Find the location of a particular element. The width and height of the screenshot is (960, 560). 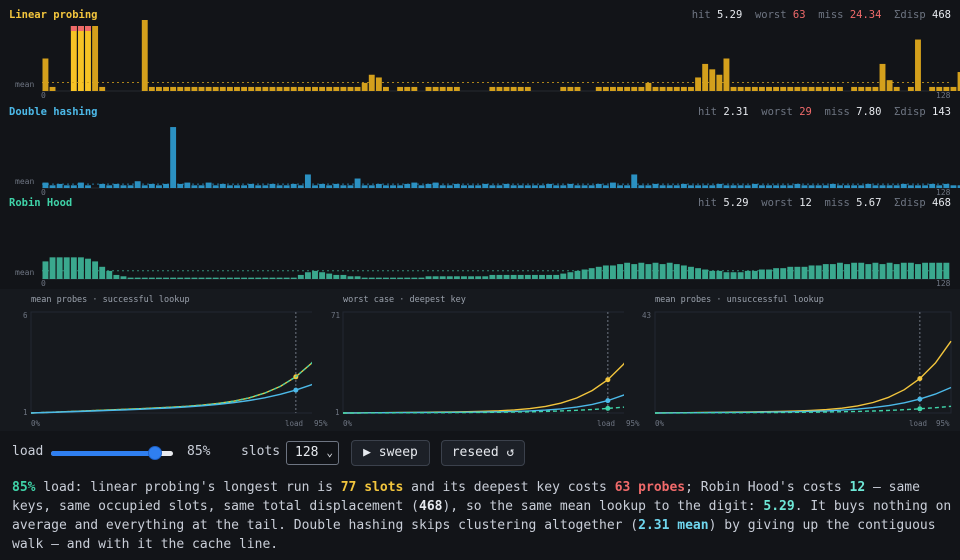

disp-label: Σdisp is located at coordinates (910, 203).